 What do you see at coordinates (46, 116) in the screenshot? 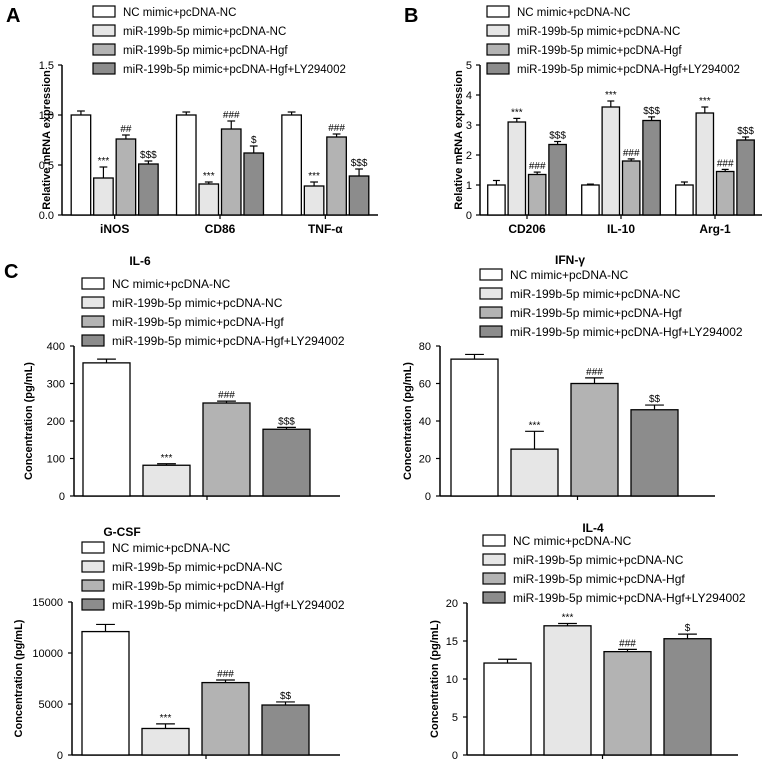
I see `y-tick-label: 1.0` at bounding box center [46, 116].